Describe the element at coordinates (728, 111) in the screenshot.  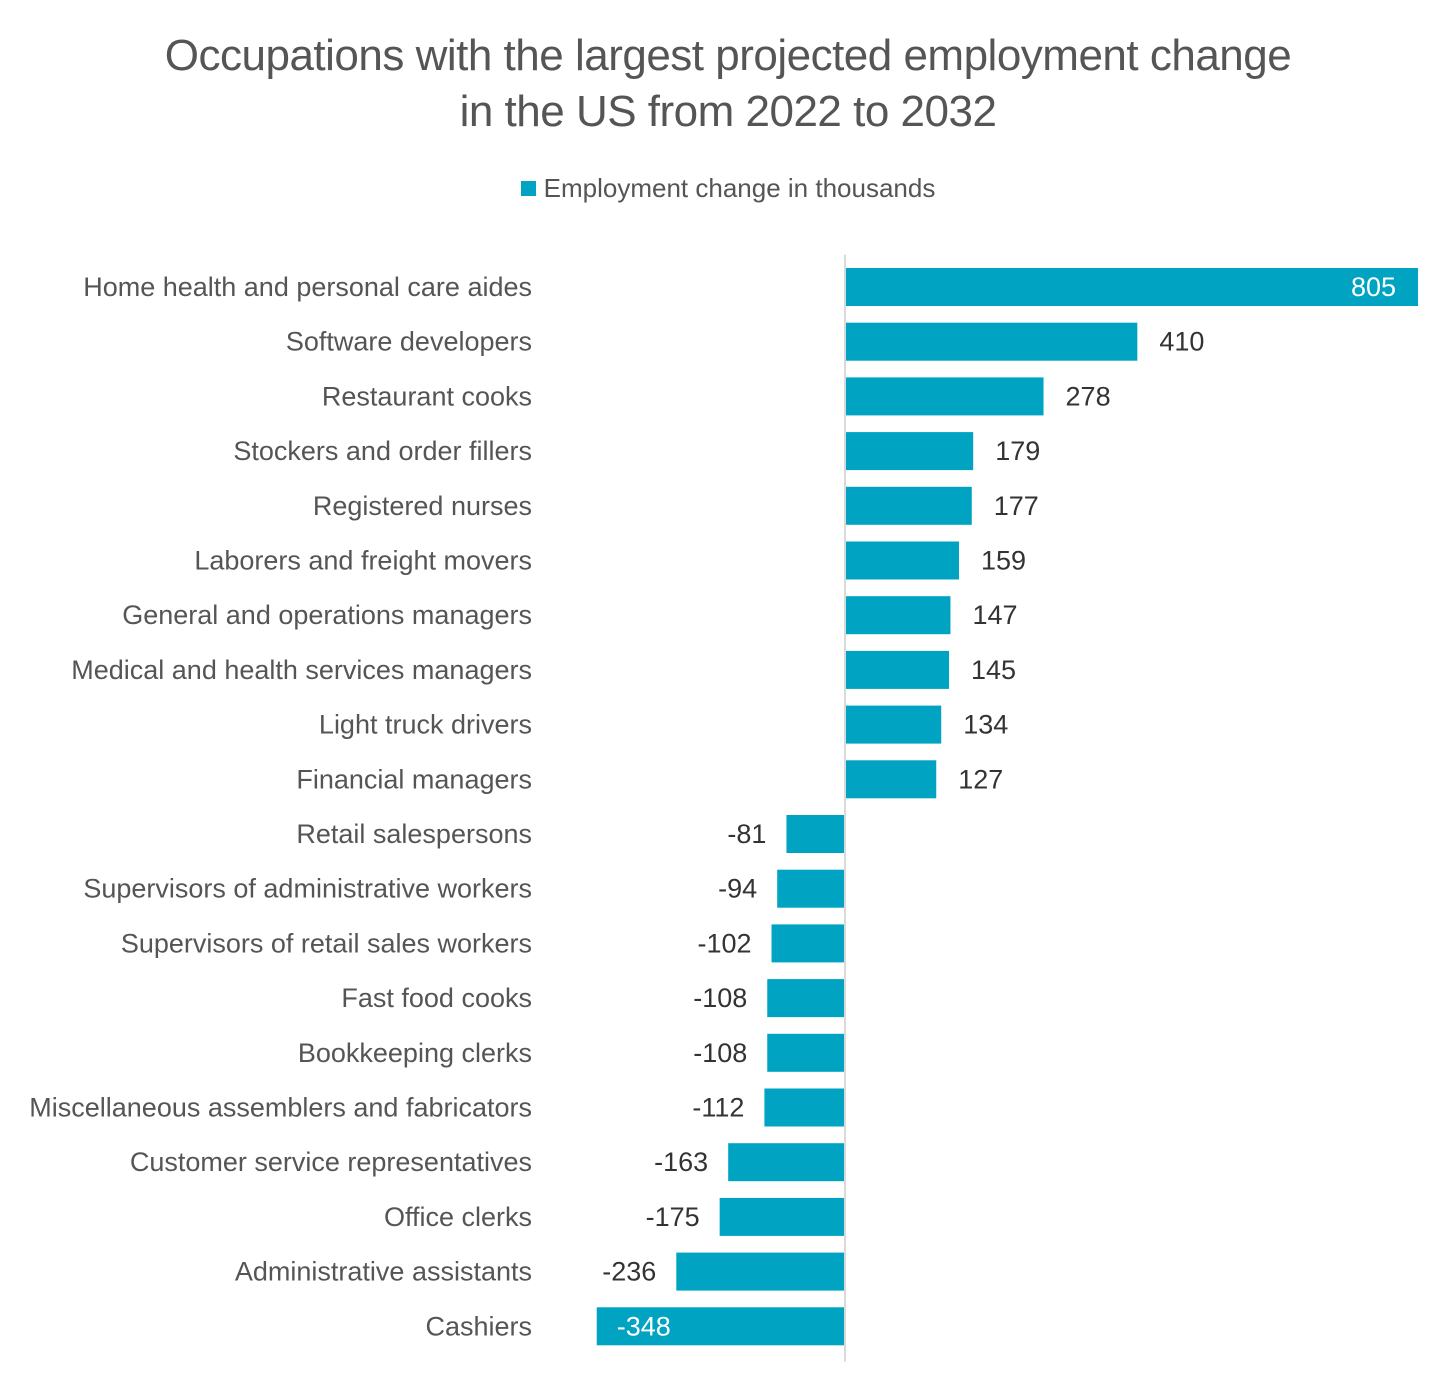
I see `chart-title-line-2: in the US from 2022 to 2032` at that location.